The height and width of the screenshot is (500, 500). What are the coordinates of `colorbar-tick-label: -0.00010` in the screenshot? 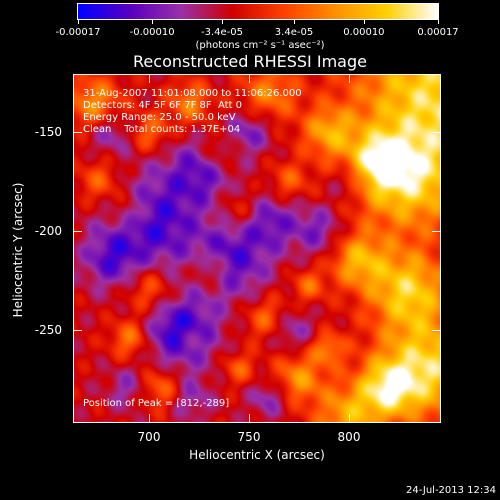 It's located at (152, 32).